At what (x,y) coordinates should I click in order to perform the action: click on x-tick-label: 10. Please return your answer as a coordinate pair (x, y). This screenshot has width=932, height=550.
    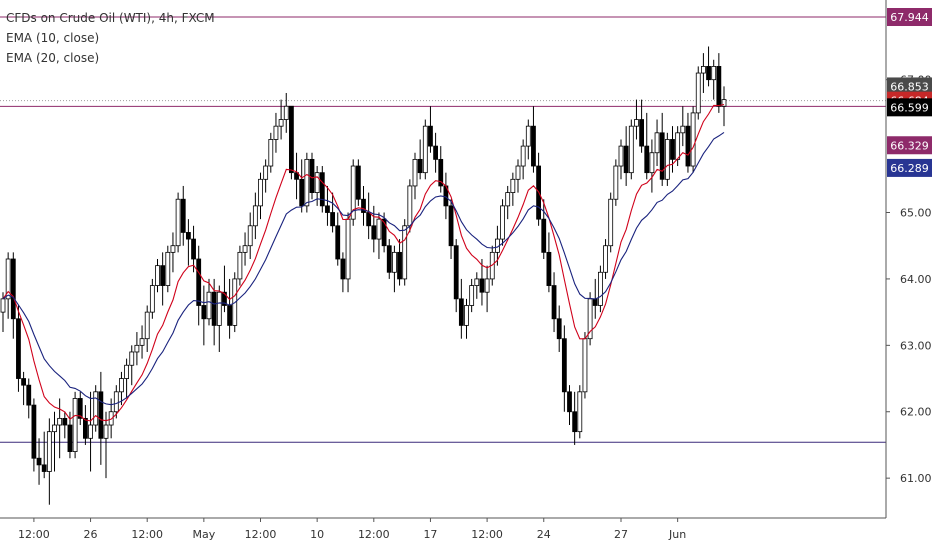
    Looking at the image, I should click on (317, 534).